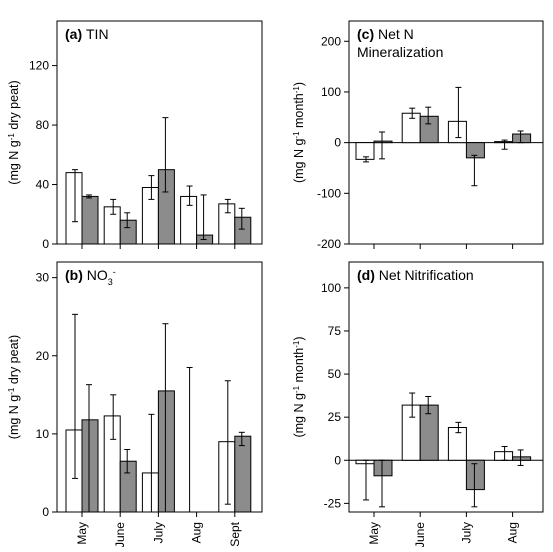 This screenshot has height=552, width=553. I want to click on y-tick-label: 30, so click(43, 278).